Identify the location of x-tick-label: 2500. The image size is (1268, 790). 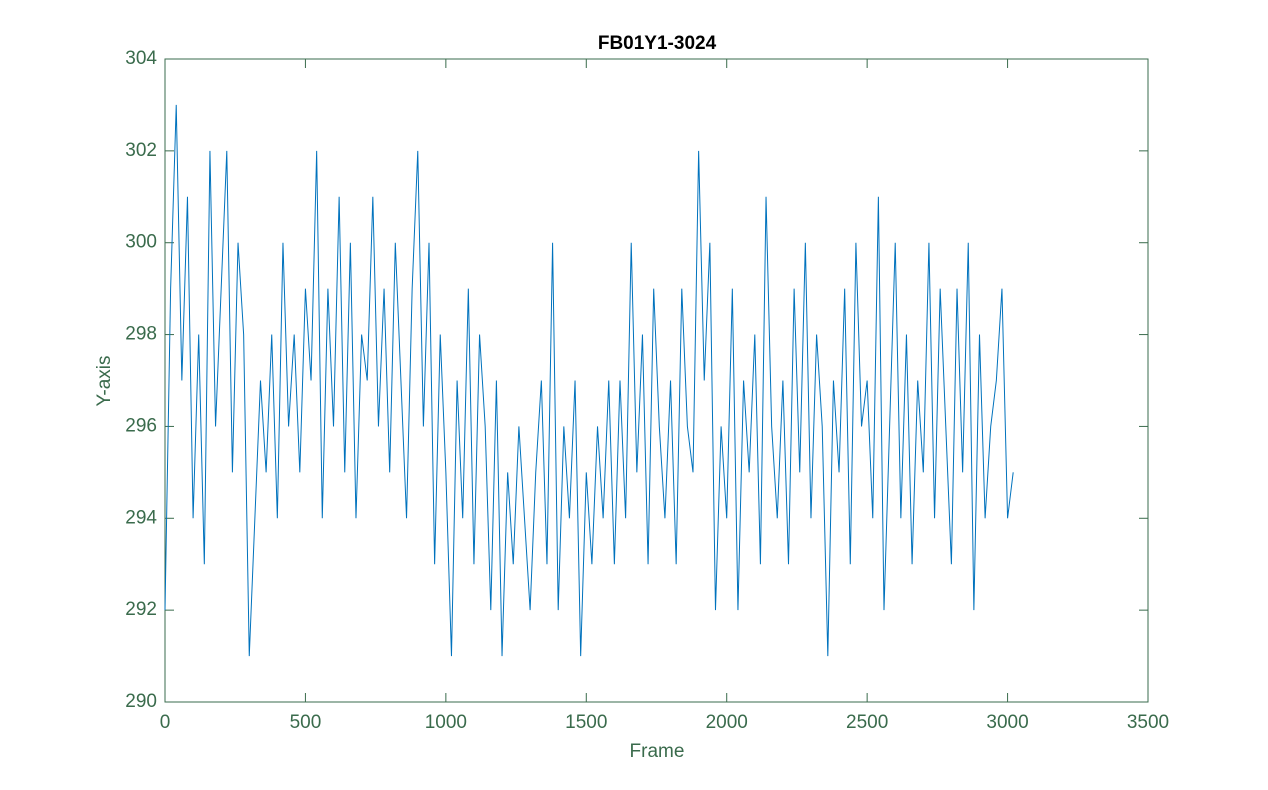
(867, 722).